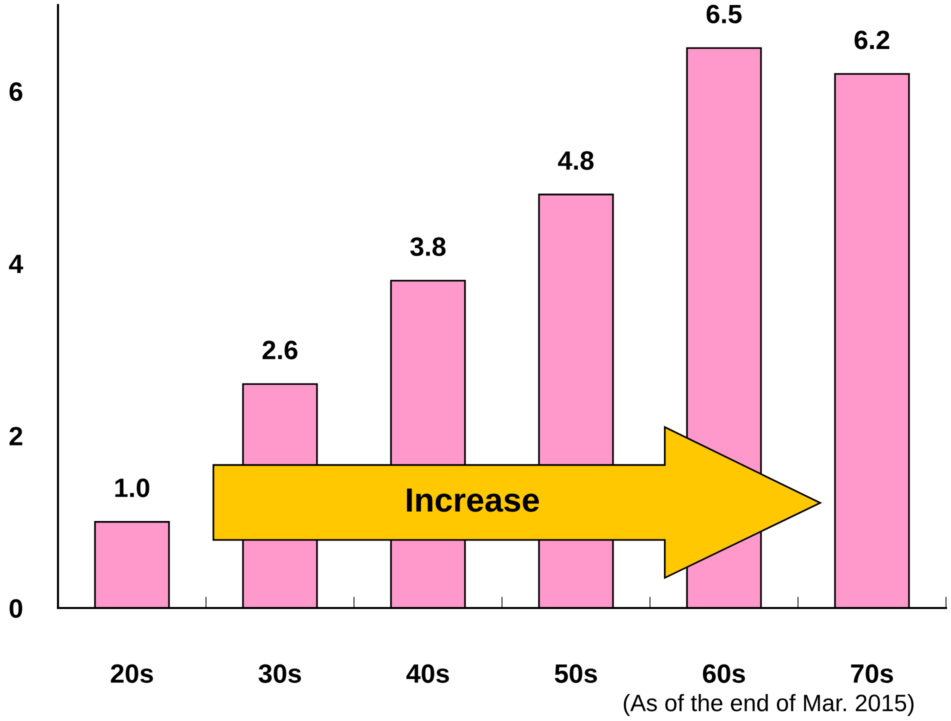  What do you see at coordinates (132, 488) in the screenshot?
I see `data-label: 1.0` at bounding box center [132, 488].